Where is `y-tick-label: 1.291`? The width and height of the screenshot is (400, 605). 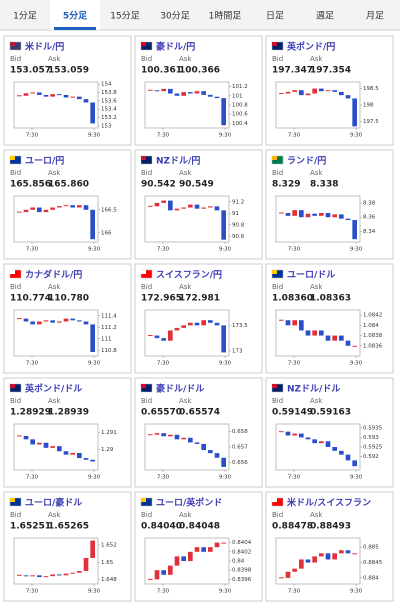 y-tick-label: 1.291 is located at coordinates (109, 433).